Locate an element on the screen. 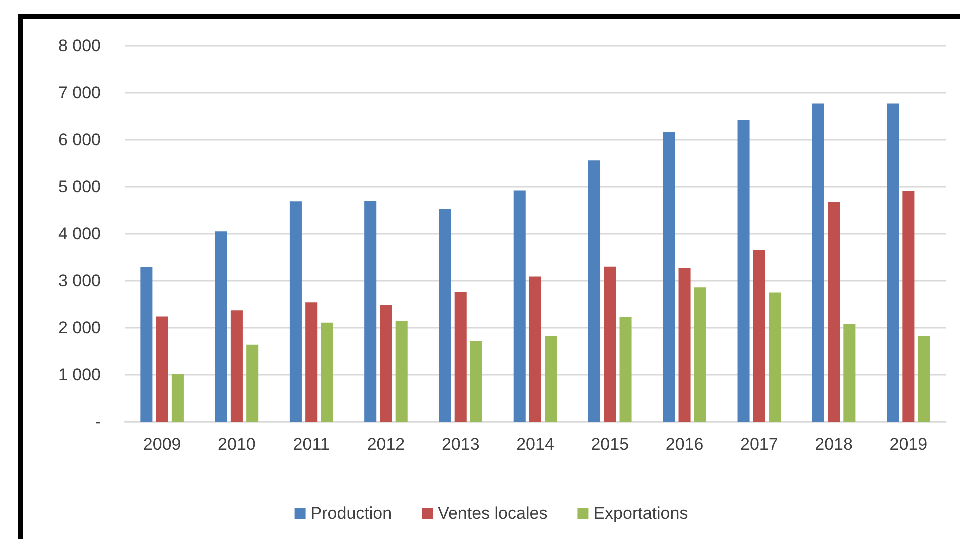 The height and width of the screenshot is (539, 960). y-tick-label: 5 000 is located at coordinates (79, 187).